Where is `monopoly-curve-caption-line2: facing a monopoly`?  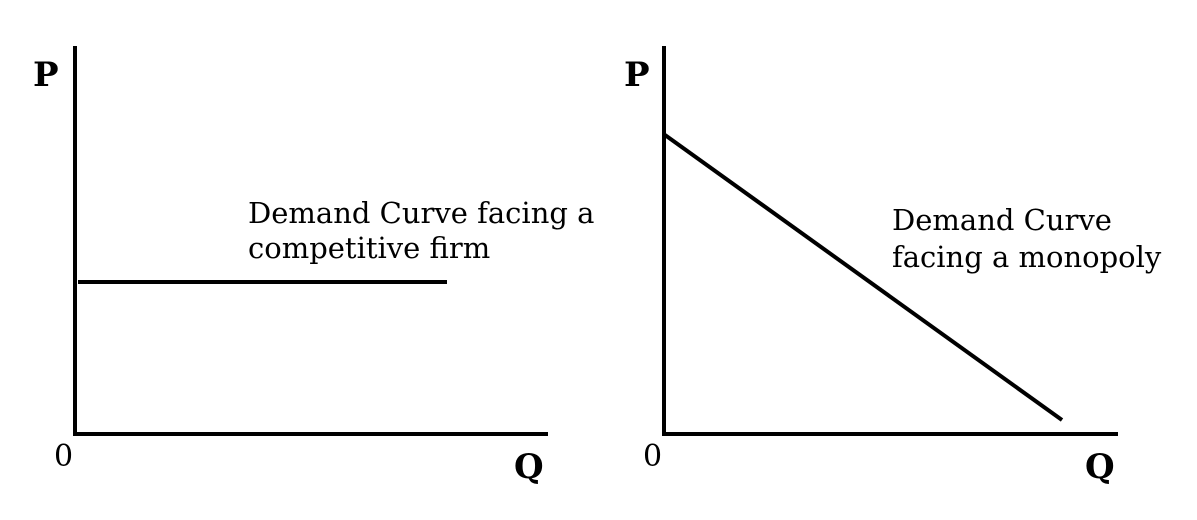 monopoly-curve-caption-line2: facing a monopoly is located at coordinates (1027, 257).